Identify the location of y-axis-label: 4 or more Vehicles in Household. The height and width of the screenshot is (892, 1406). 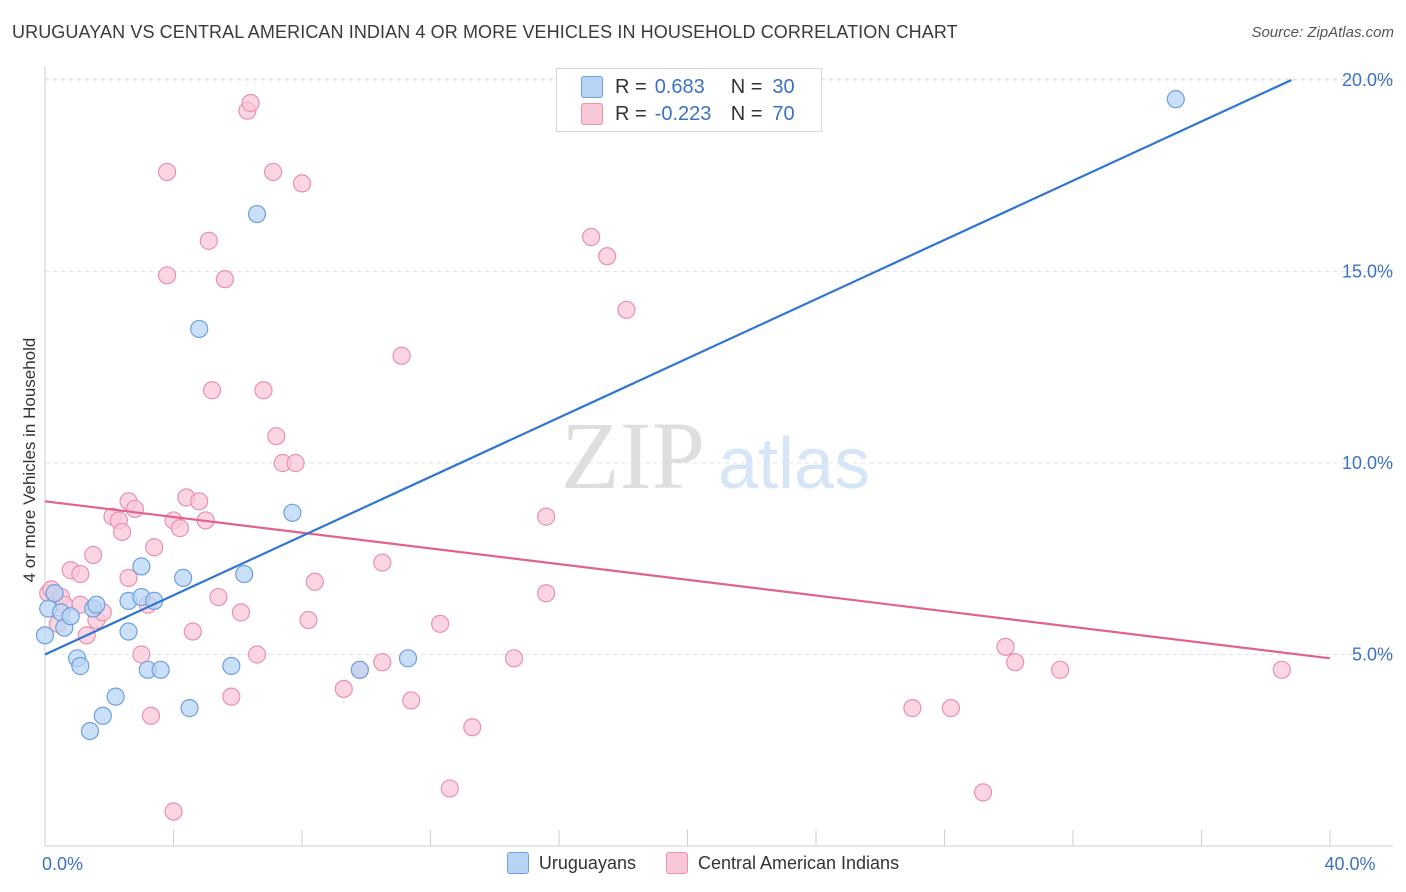
(29, 460).